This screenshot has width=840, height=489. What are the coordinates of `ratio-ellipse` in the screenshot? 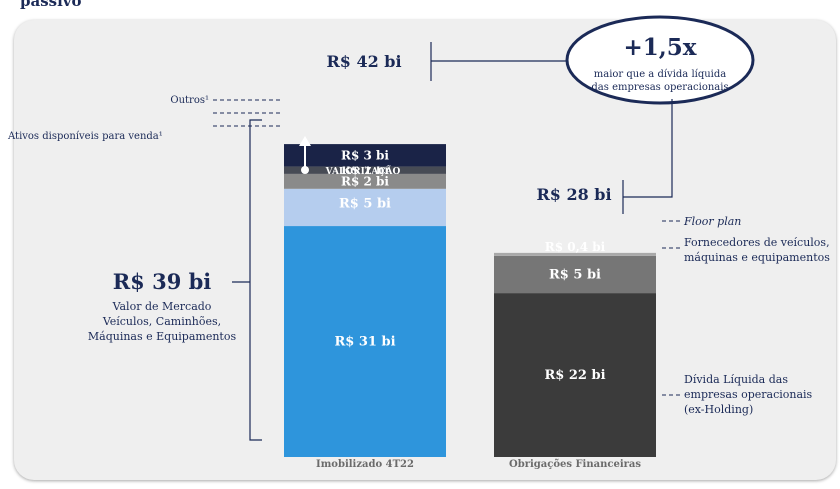 It's located at (660, 60).